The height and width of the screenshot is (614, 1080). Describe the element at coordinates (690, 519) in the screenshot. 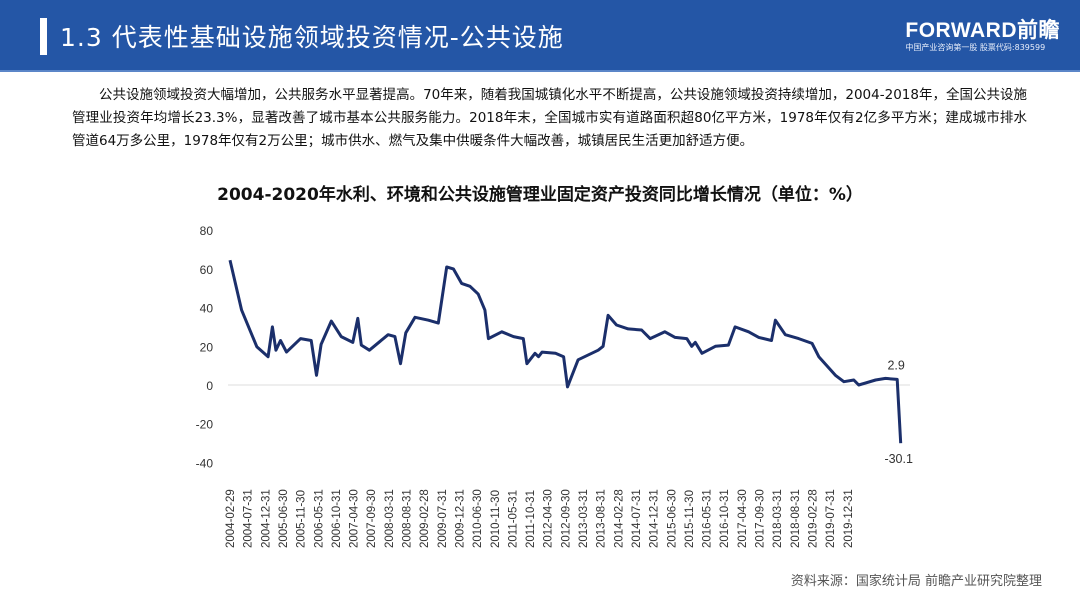

I see `x-tick-label: 2015-11-30` at that location.